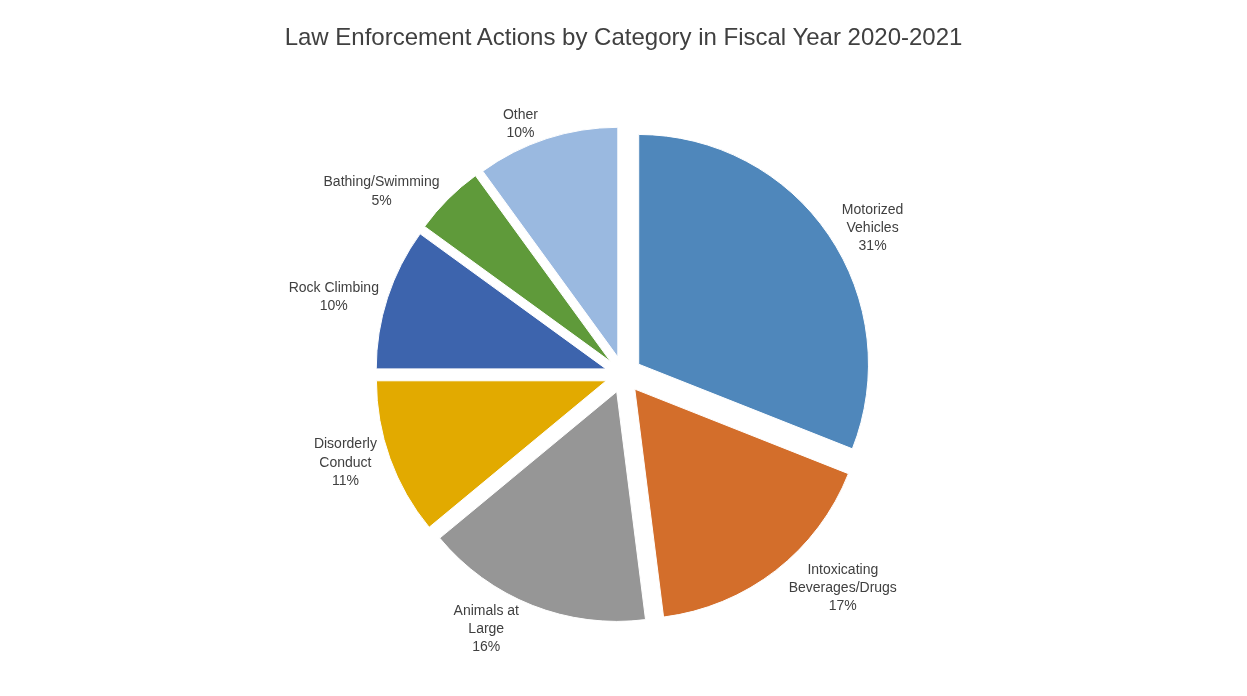  What do you see at coordinates (872, 217) in the screenshot?
I see `slice-label: Motorized Vehicles` at bounding box center [872, 217].